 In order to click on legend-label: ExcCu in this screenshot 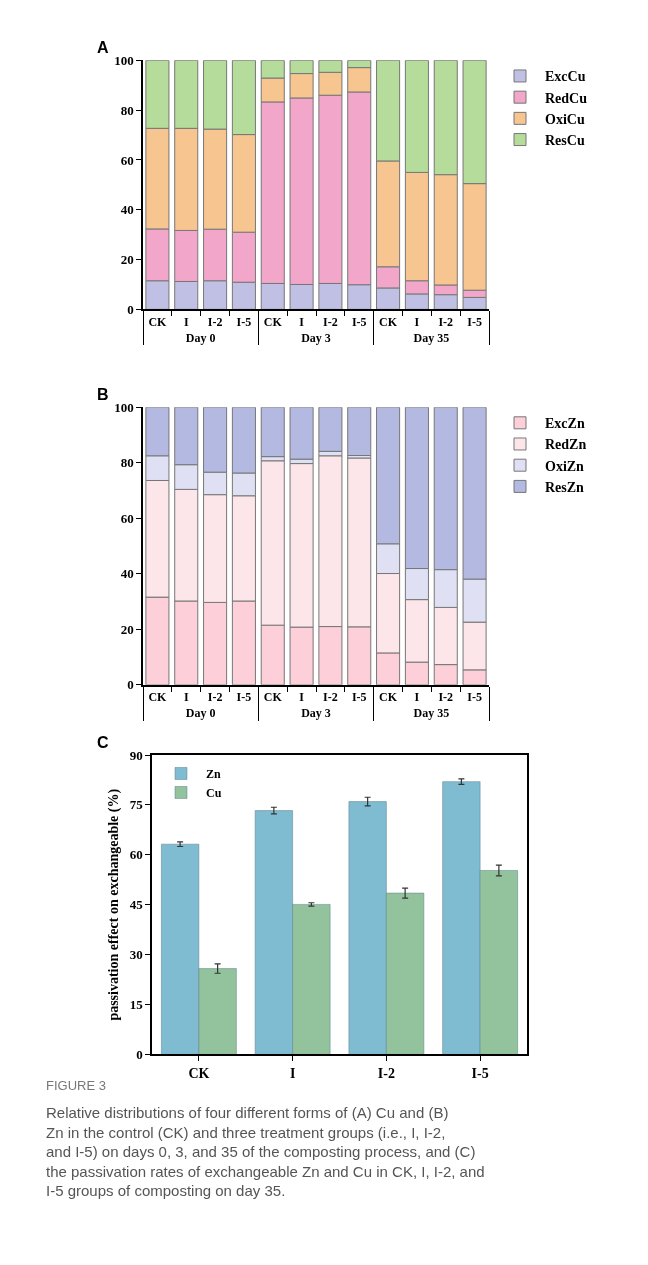, I will do `click(565, 77)`.